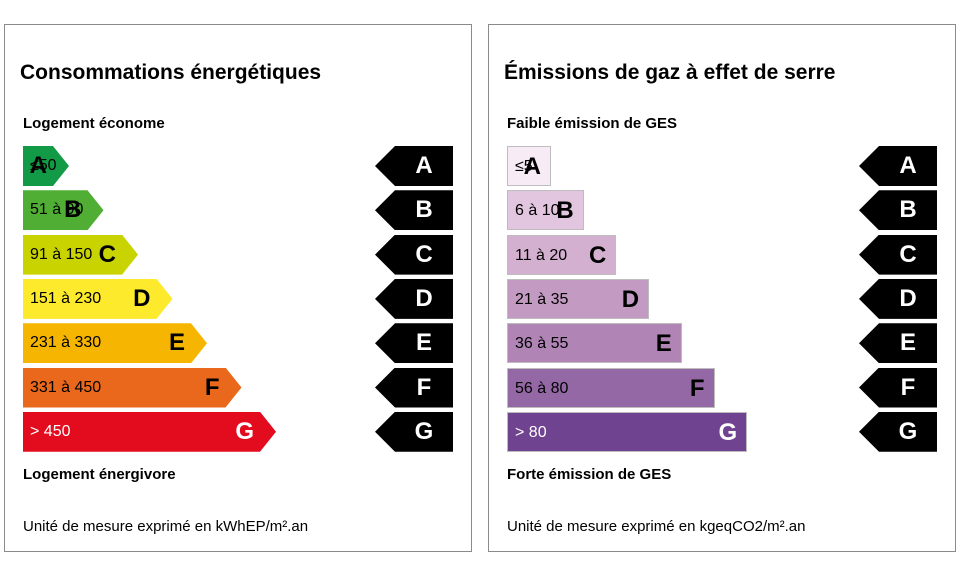 The width and height of the screenshot is (960, 576). What do you see at coordinates (542, 344) in the screenshot?
I see `ges-range-e: 36 à 55` at bounding box center [542, 344].